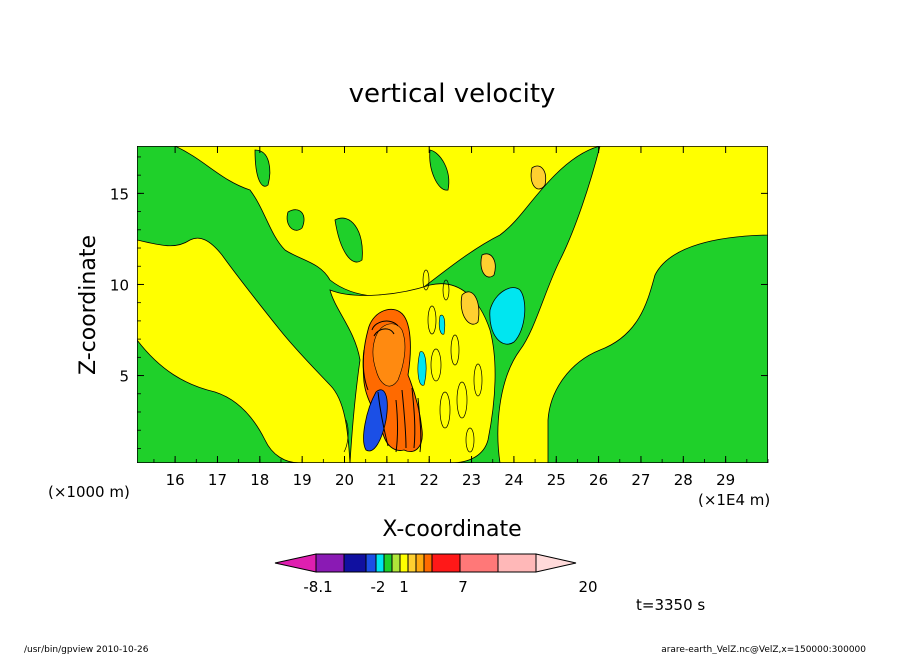 The image size is (904, 654). I want to click on y-tick-label: 10, so click(119, 285).